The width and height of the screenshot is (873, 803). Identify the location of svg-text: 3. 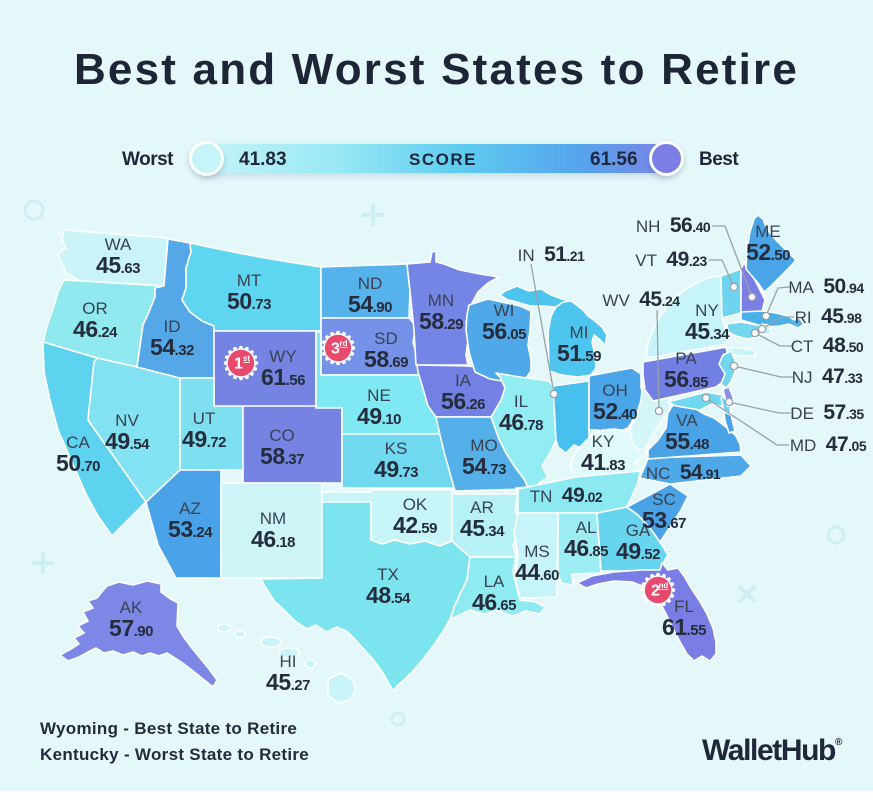
(335, 349).